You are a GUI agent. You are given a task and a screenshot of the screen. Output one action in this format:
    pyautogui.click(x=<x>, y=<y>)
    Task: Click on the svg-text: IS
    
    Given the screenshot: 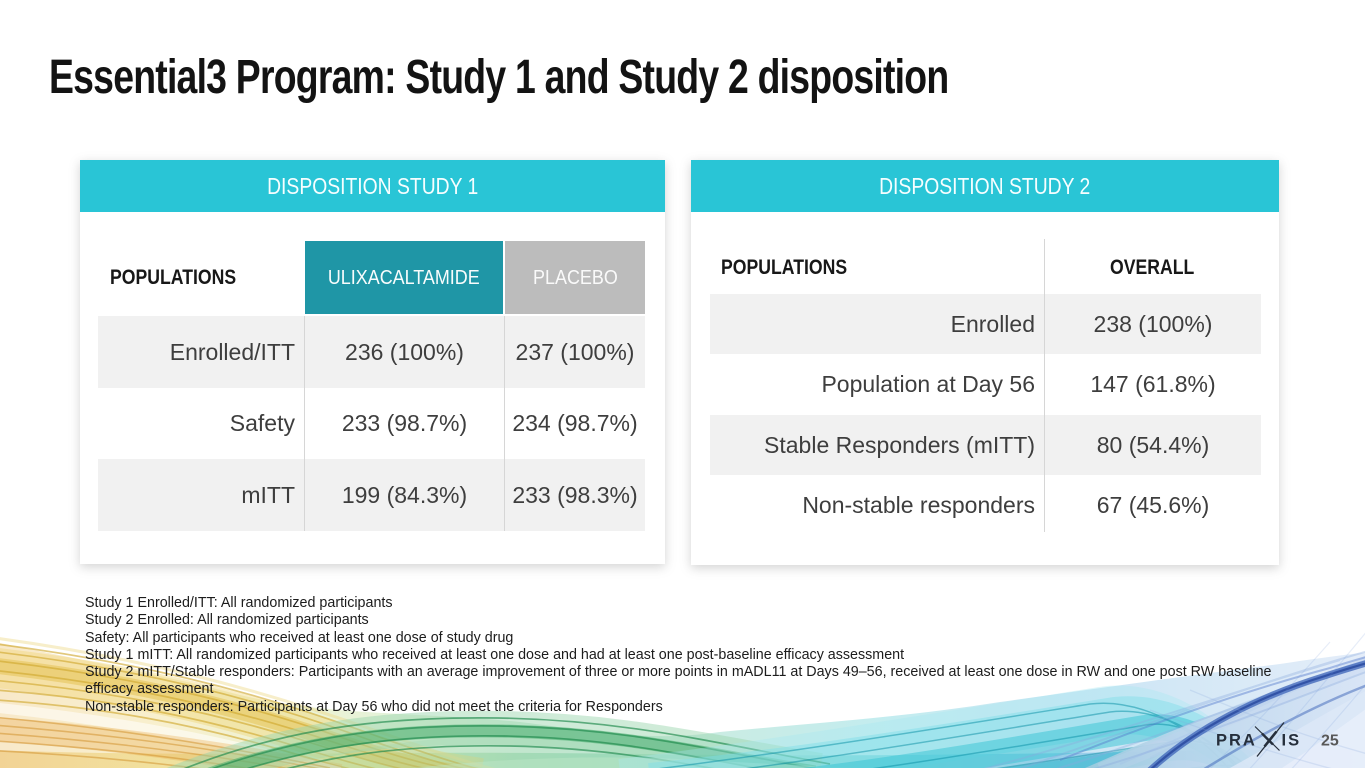 What is the action you would take?
    pyautogui.click(x=1292, y=740)
    